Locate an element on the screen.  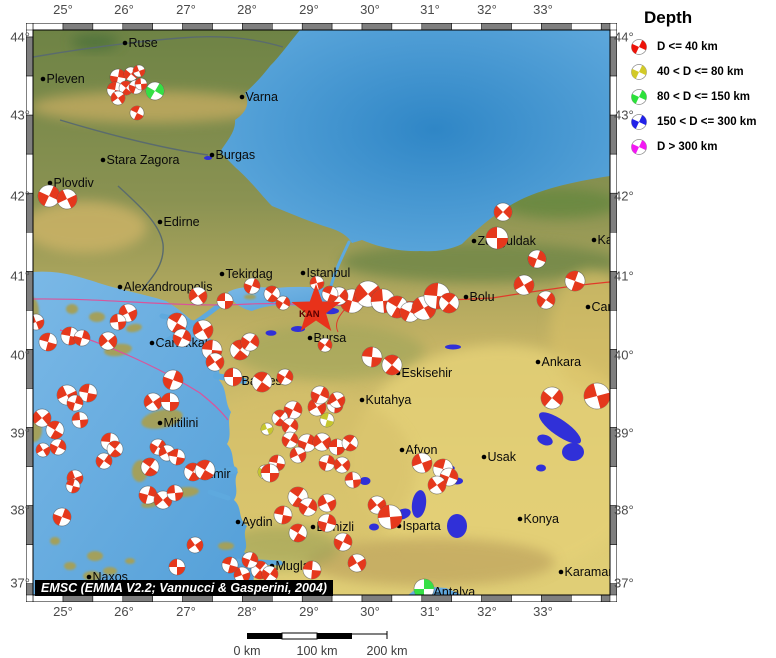
rivers-layer is located at coordinates (158, 163).